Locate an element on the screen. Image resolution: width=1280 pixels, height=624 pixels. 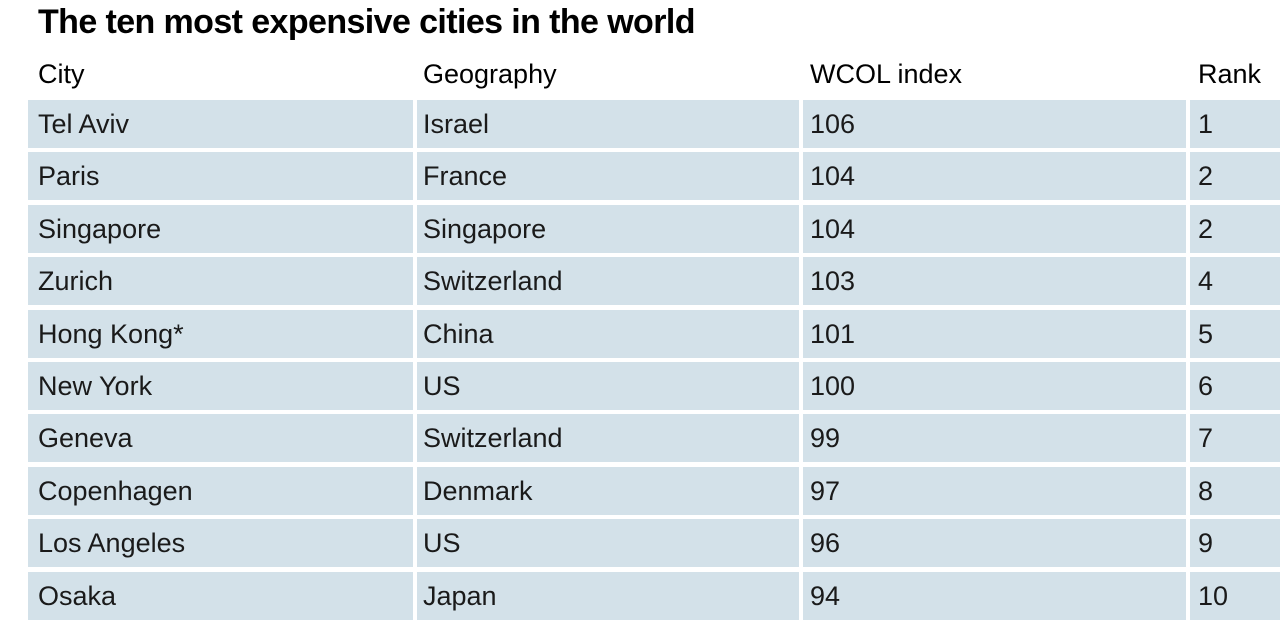
cell-wcol-index: 99 is located at coordinates (825, 438).